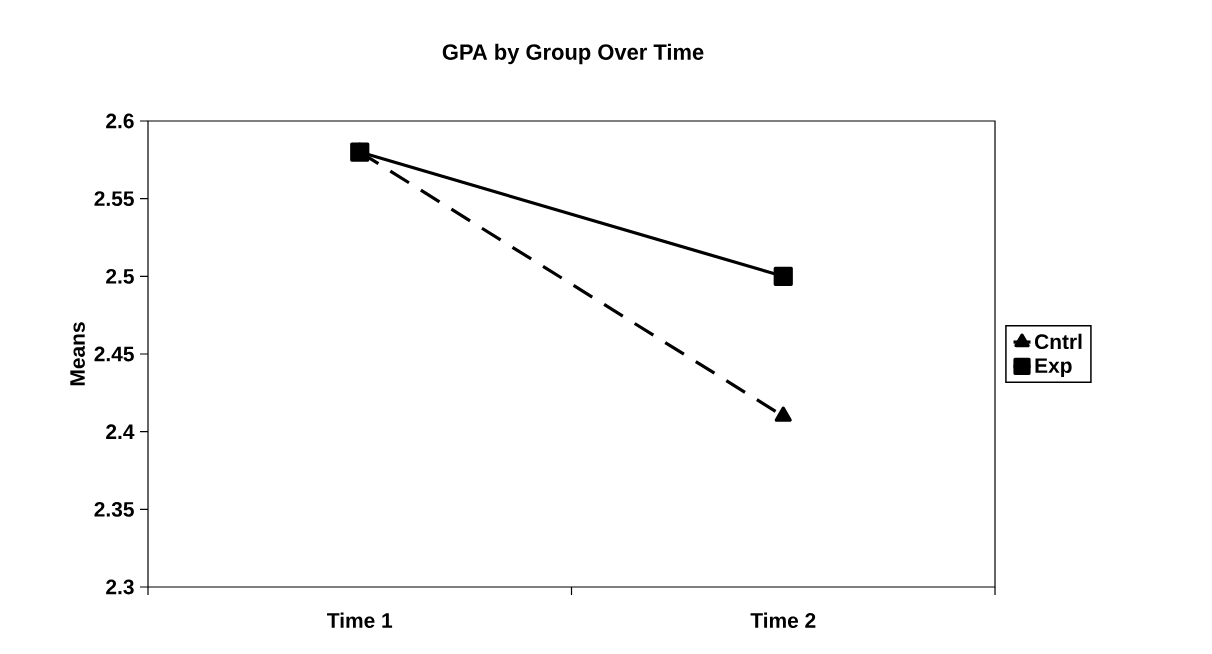 This screenshot has height=654, width=1212. I want to click on y-tick-label: 2.6, so click(120, 121).